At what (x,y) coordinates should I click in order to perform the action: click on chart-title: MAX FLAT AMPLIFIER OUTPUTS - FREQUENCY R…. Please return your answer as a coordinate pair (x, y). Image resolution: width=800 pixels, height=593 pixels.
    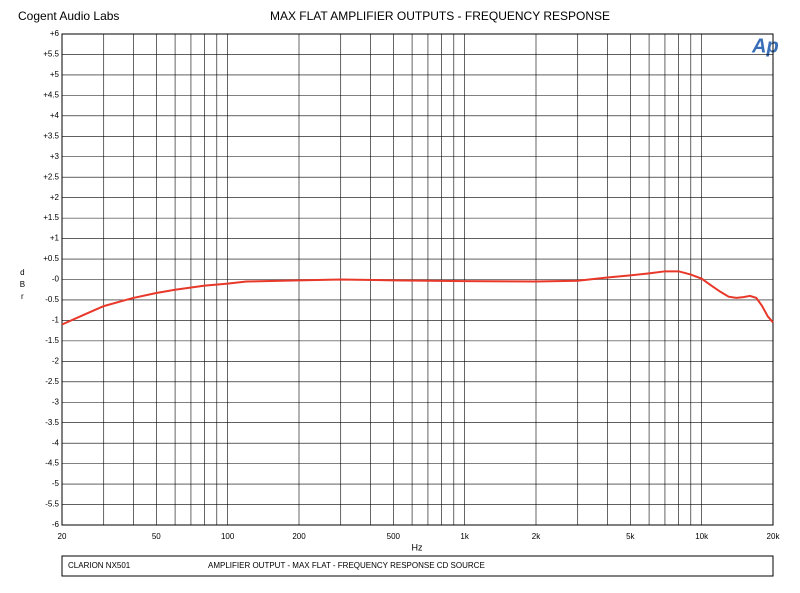
    Looking at the image, I should click on (440, 16).